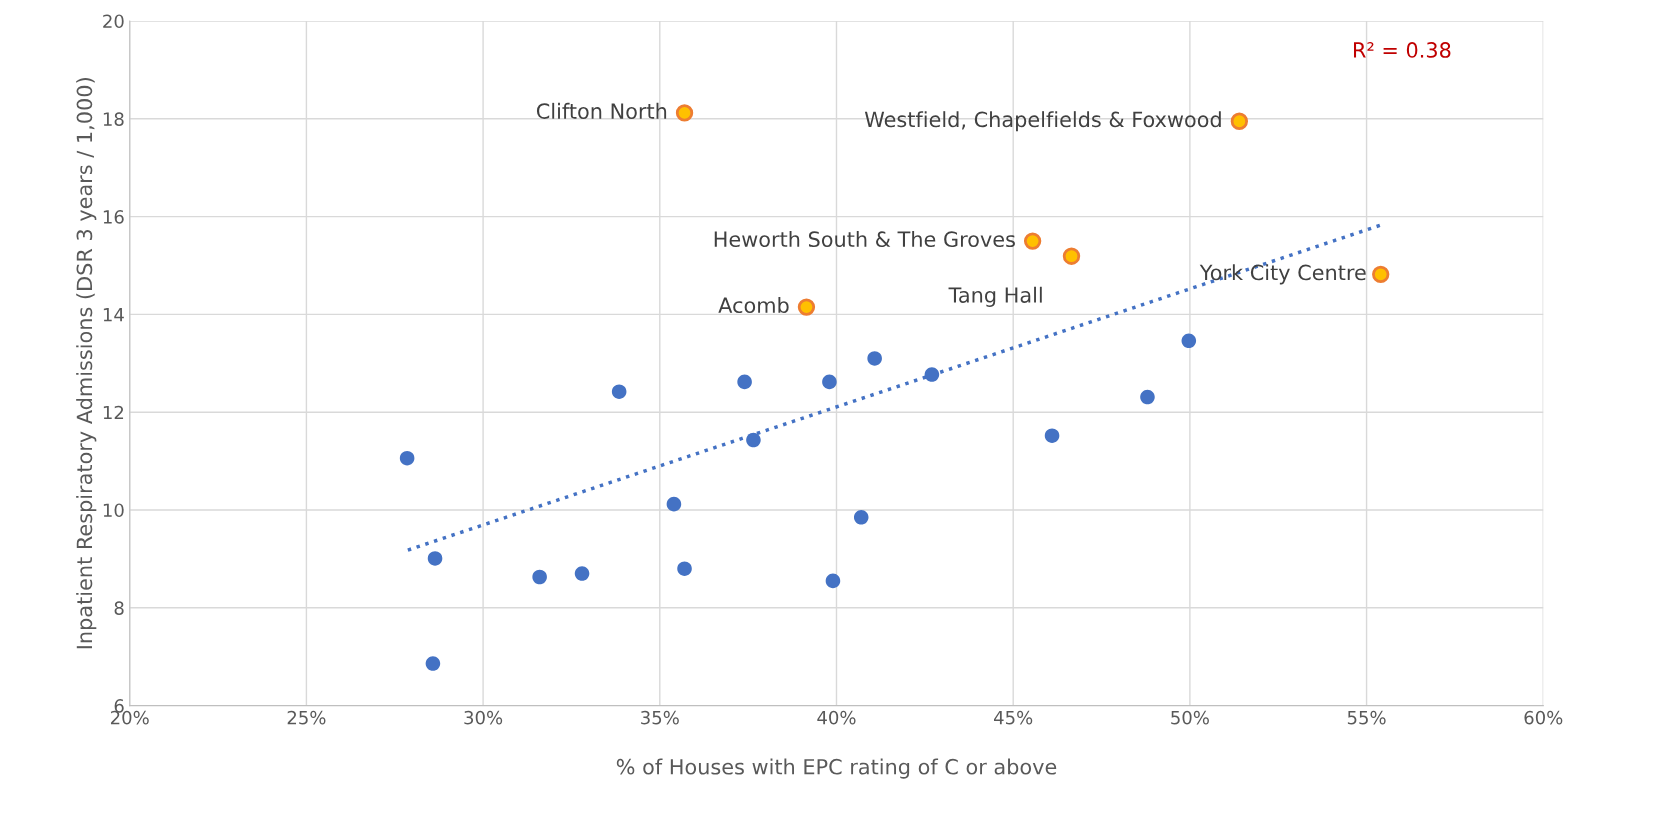 Image resolution: width=1663 pixels, height=840 pixels. I want to click on y-tick-label: 20, so click(113, 21).